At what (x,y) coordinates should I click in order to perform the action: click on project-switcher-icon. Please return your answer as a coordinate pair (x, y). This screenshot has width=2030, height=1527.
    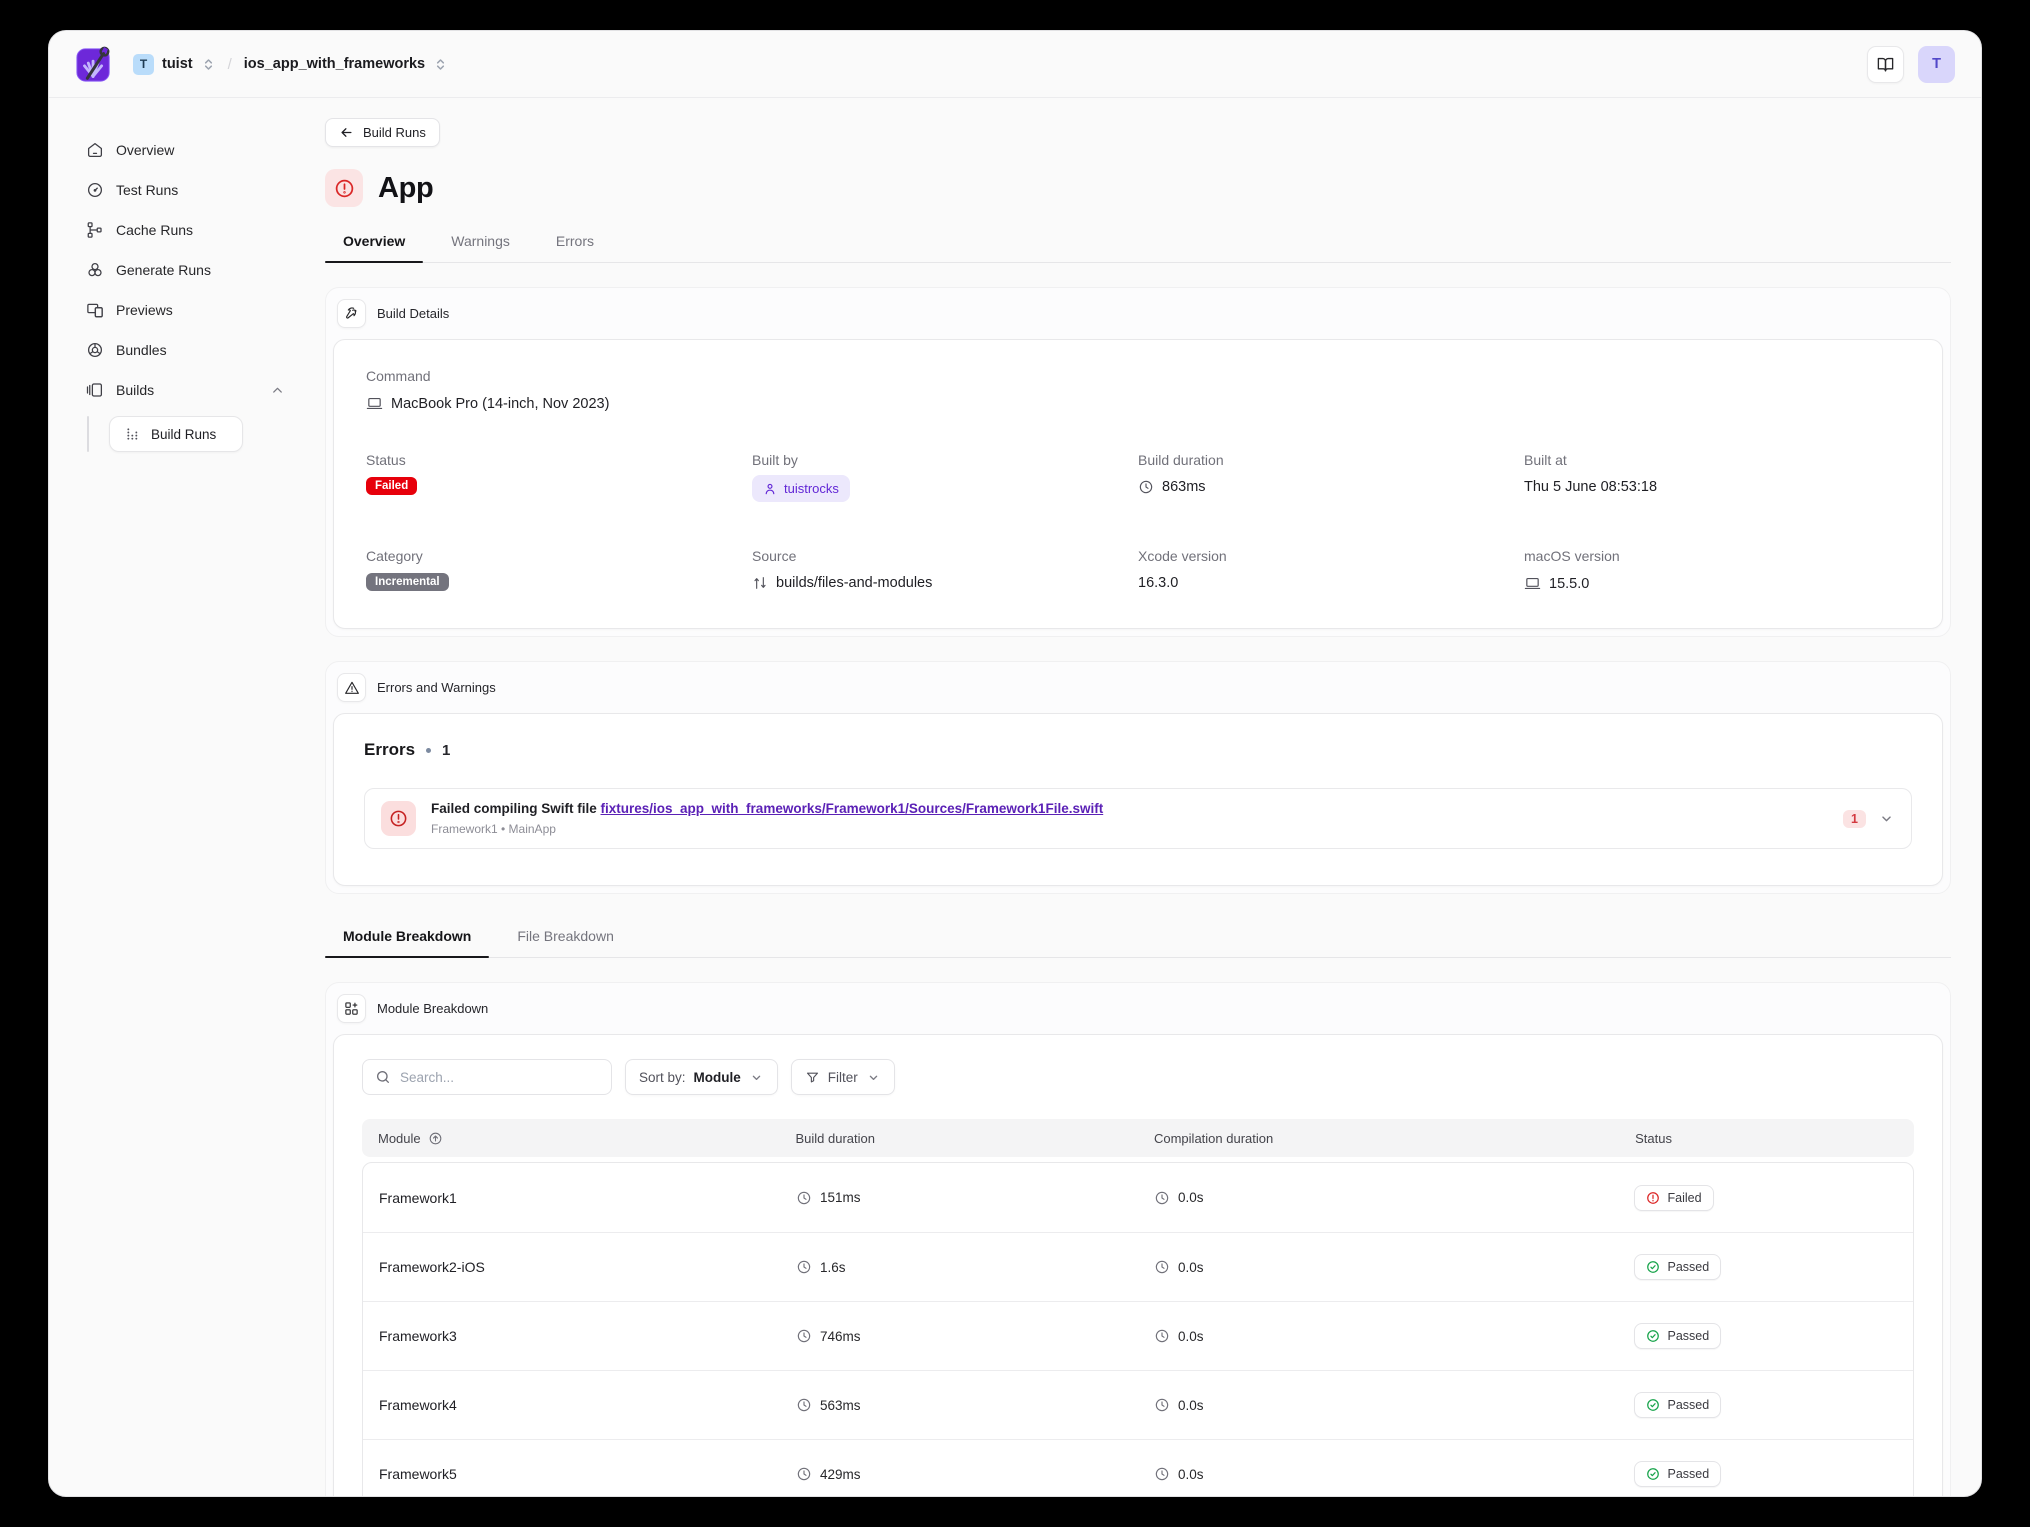
    Looking at the image, I should click on (440, 64).